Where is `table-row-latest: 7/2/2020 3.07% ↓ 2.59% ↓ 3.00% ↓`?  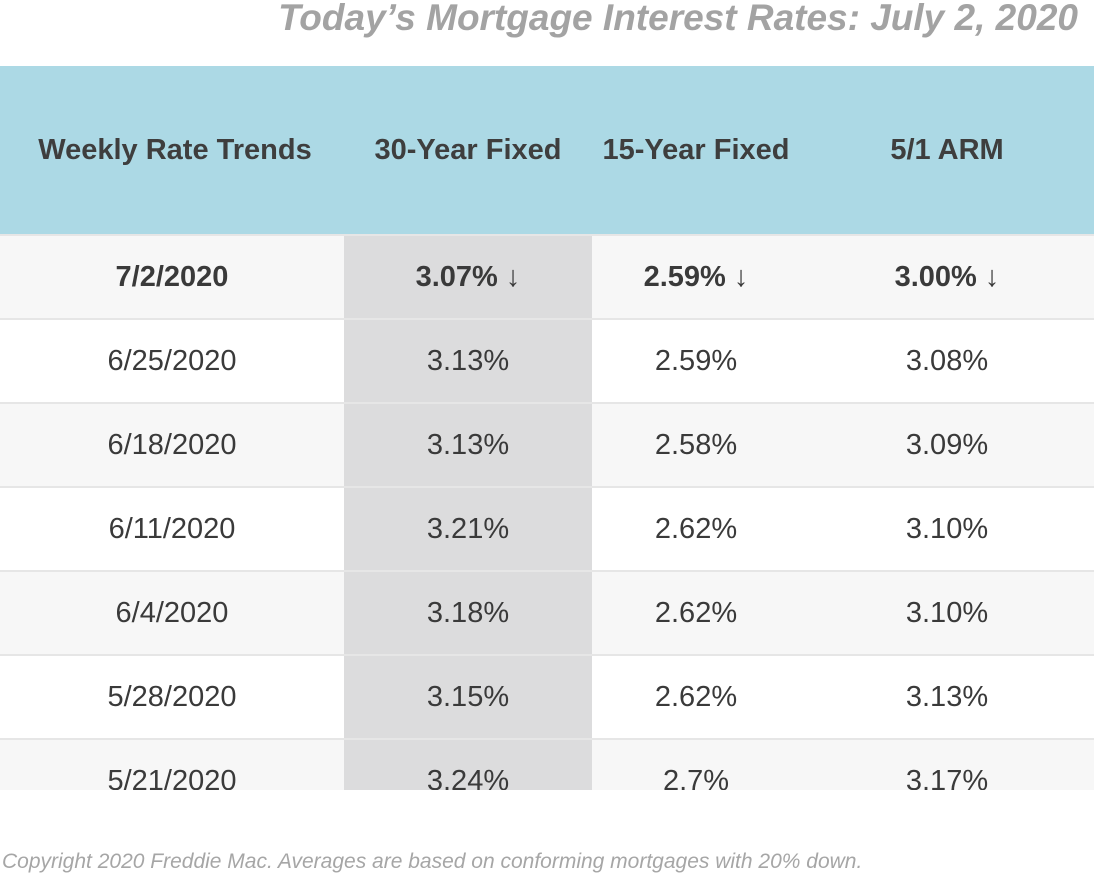
table-row-latest: 7/2/2020 3.07% ↓ 2.59% ↓ 3.00% ↓ is located at coordinates (547, 277).